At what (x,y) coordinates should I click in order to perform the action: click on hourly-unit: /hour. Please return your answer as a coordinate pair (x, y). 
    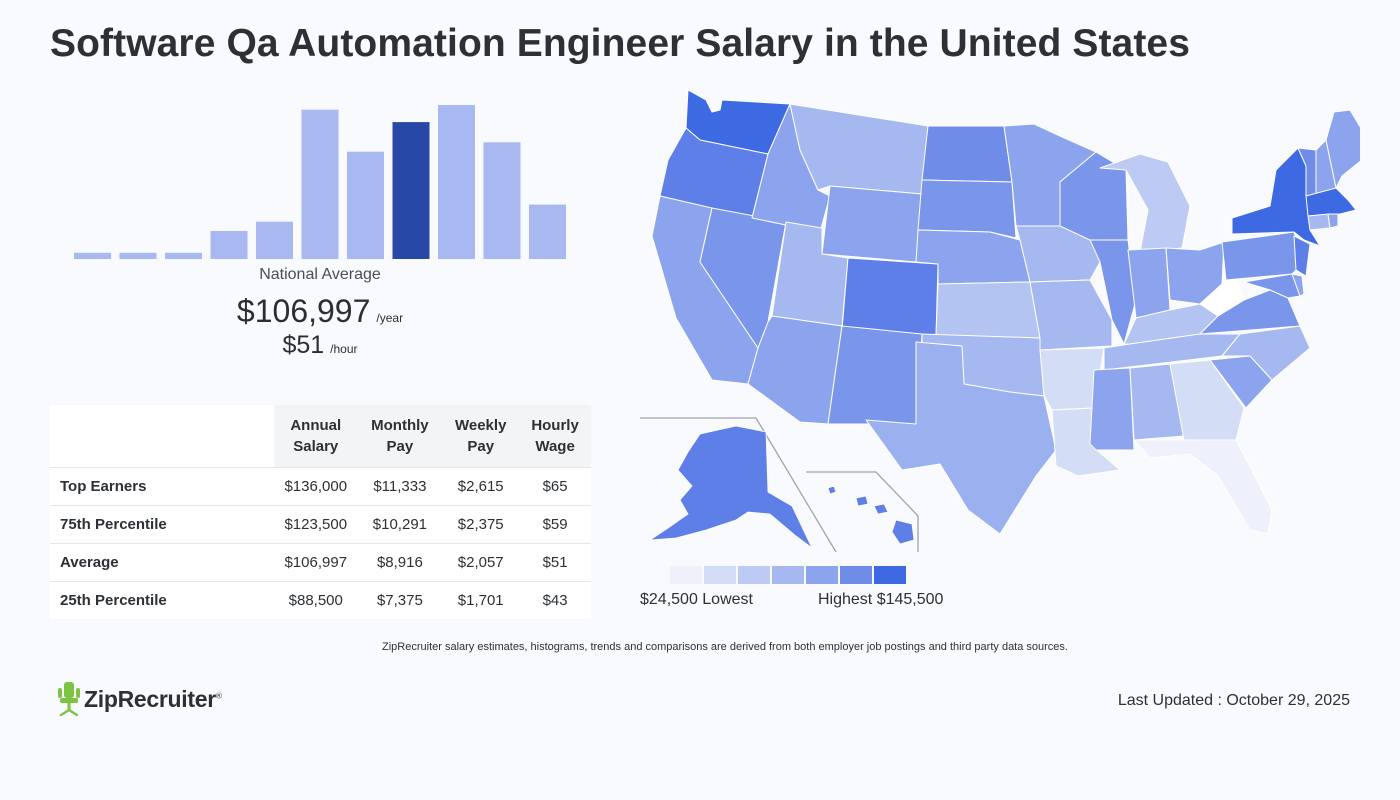
    Looking at the image, I should click on (344, 349).